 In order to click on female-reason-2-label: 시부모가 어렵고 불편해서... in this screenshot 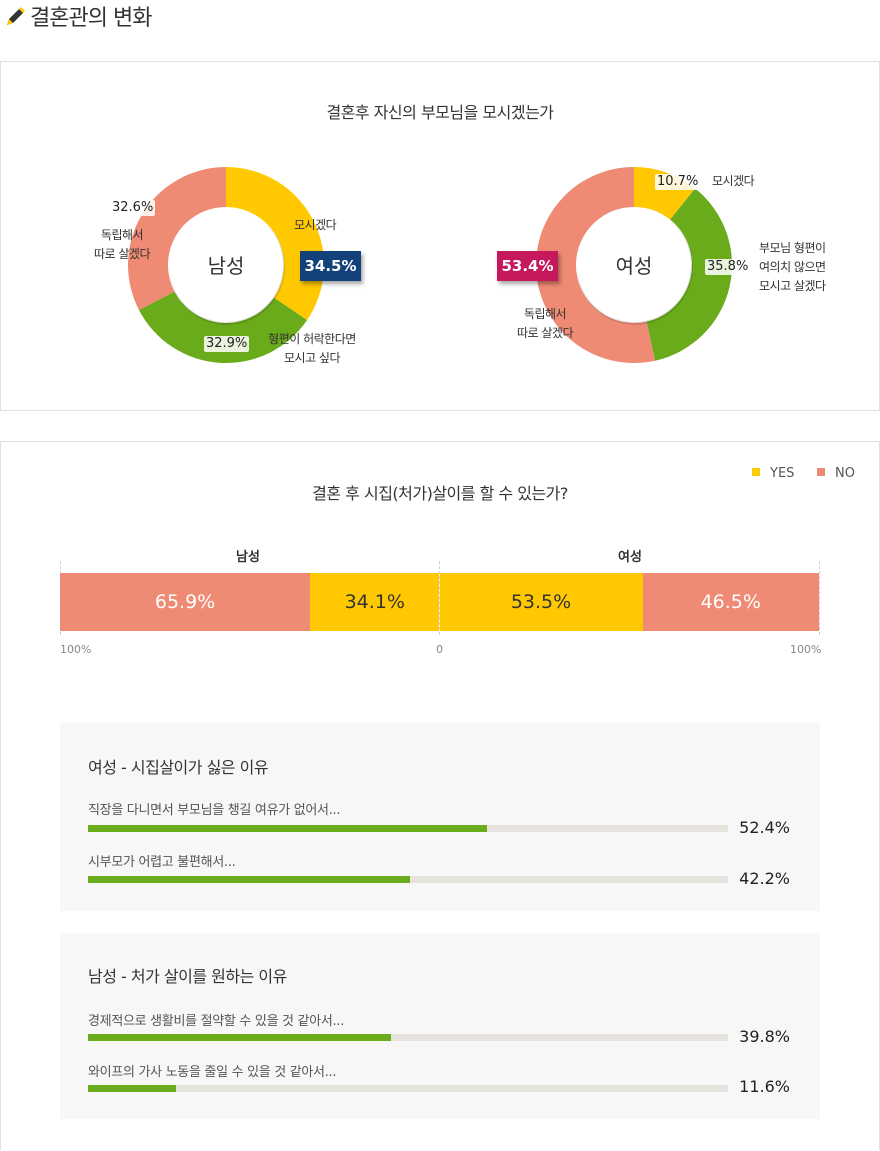, I will do `click(162, 862)`.